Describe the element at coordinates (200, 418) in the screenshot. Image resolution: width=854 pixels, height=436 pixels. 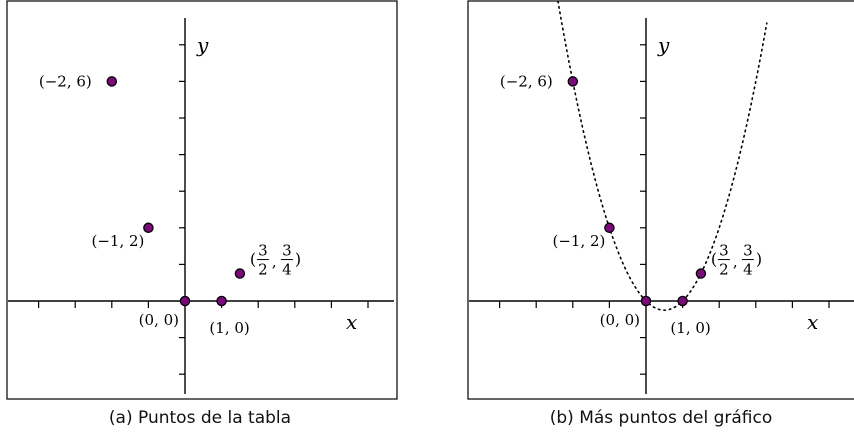
I see `chart-a-caption: (a) Puntos de la tabla` at that location.